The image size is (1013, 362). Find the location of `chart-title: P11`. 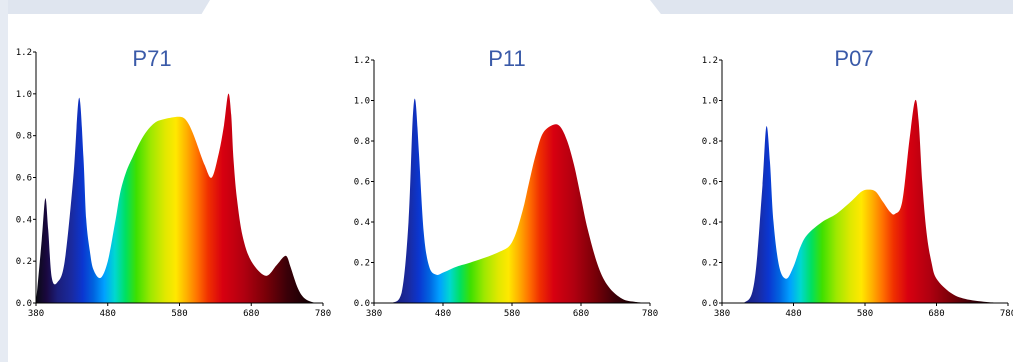

chart-title: P11 is located at coordinates (507, 58).